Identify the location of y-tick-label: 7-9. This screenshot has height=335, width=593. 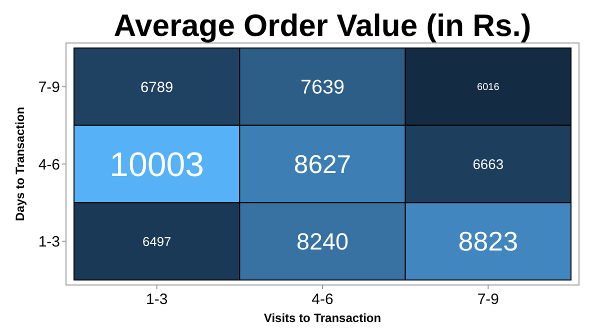
(49, 87).